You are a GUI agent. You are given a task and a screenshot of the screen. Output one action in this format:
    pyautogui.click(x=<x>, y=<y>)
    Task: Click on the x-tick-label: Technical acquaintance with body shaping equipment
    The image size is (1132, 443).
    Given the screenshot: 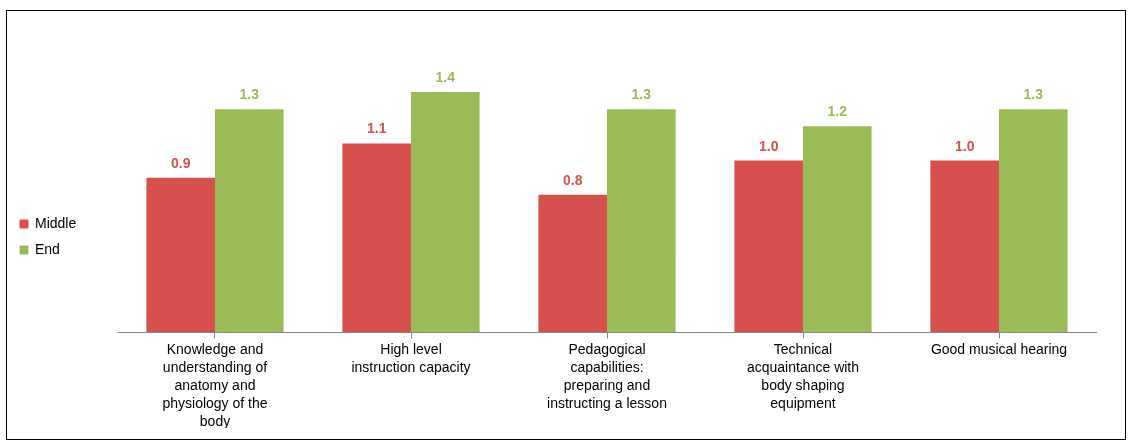 What is the action you would take?
    pyautogui.click(x=803, y=375)
    